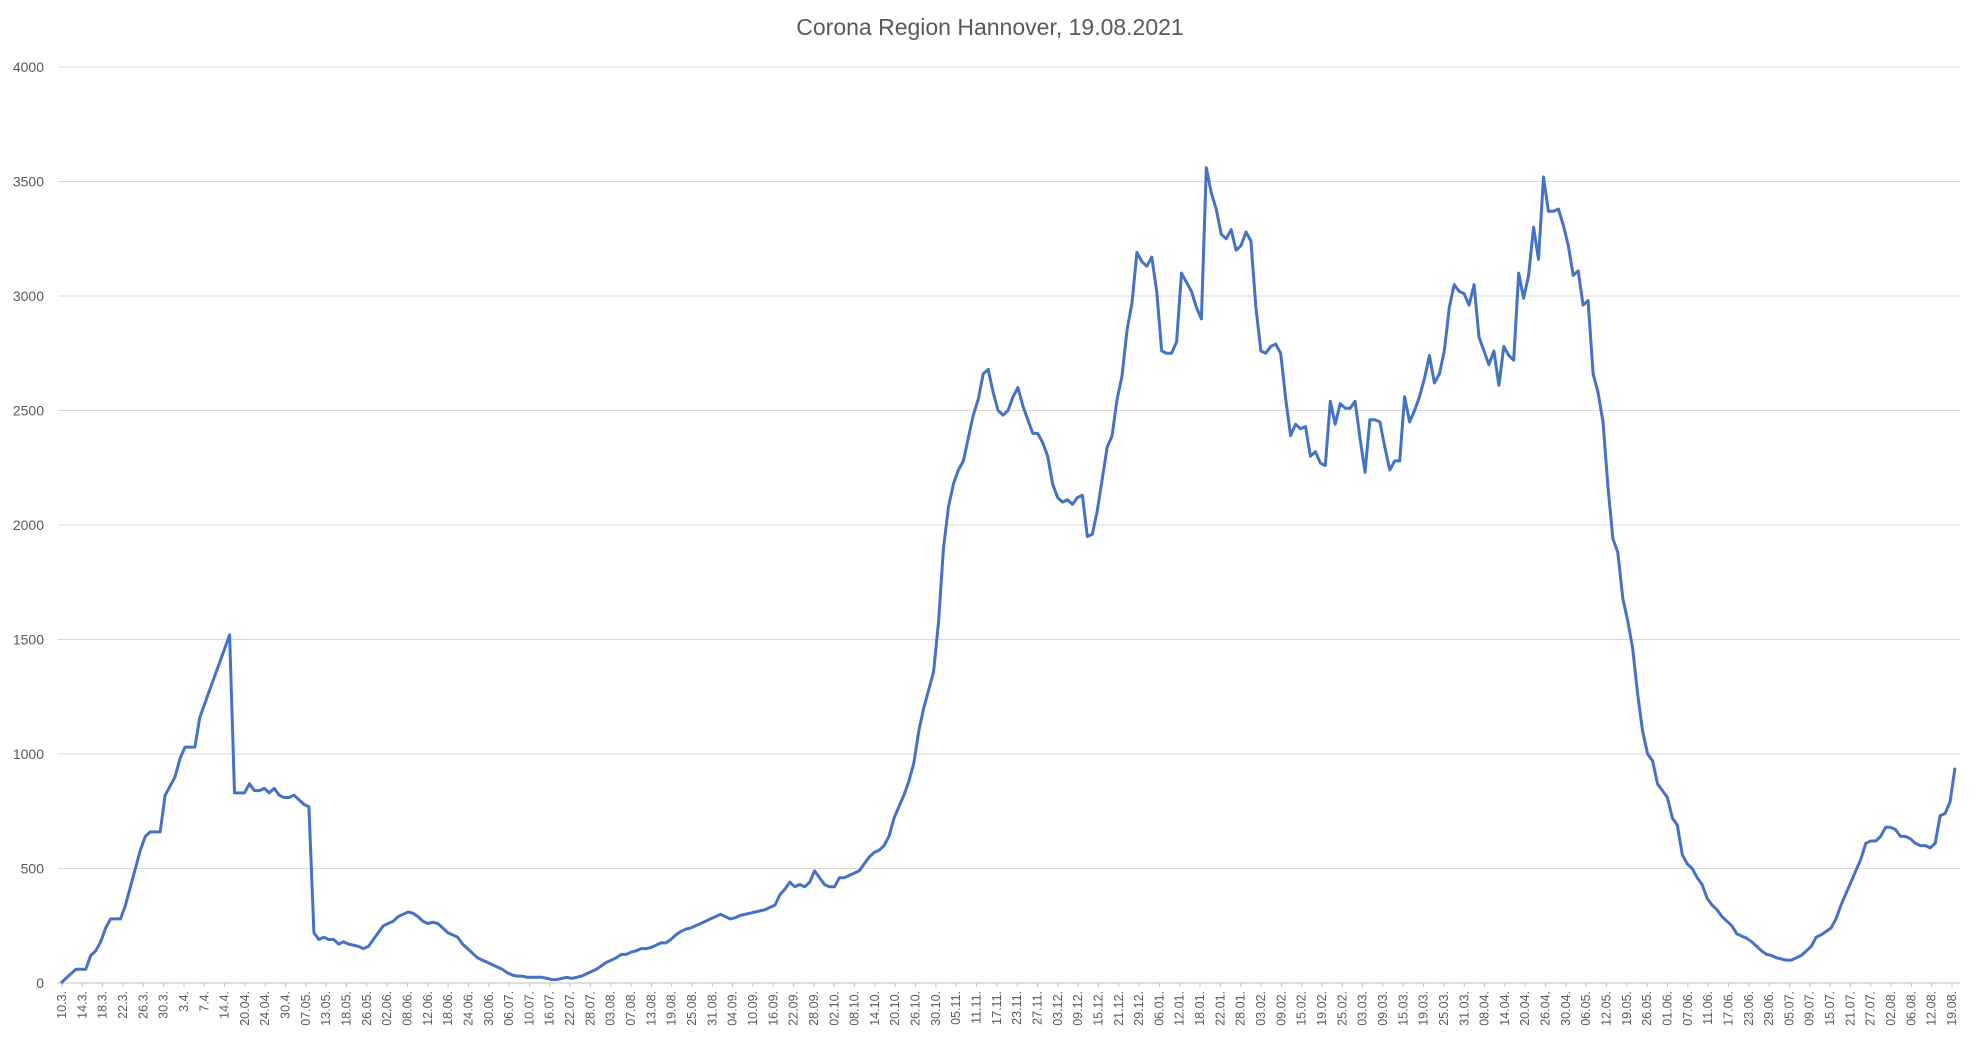  What do you see at coordinates (1220, 1008) in the screenshot?
I see `x-tick-label: 22.01.` at bounding box center [1220, 1008].